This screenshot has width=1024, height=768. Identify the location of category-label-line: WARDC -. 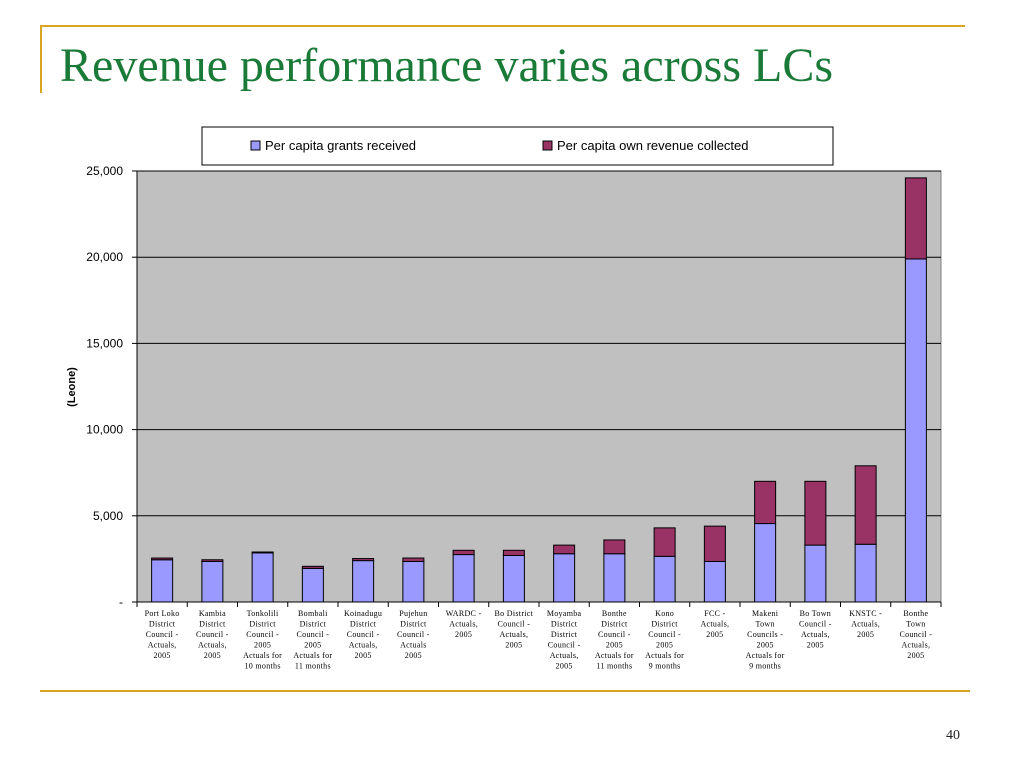
(464, 613).